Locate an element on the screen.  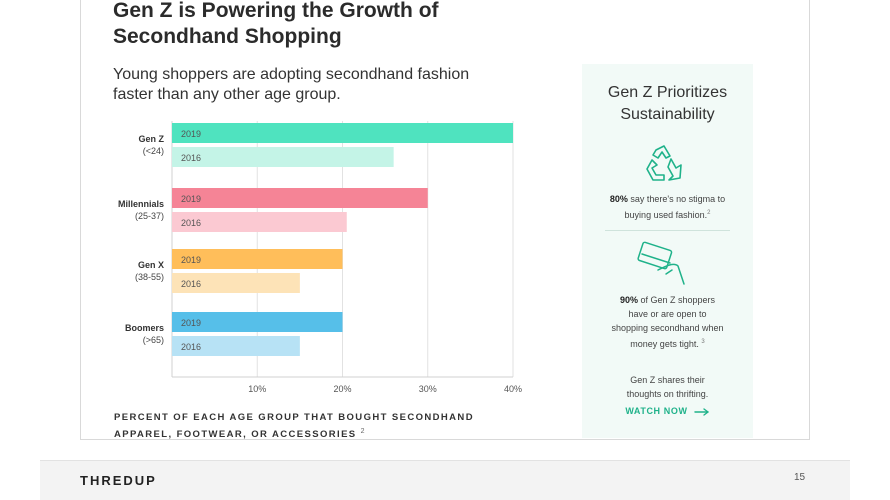
stat-no-stigma-value: 80% is located at coordinates (618, 199).